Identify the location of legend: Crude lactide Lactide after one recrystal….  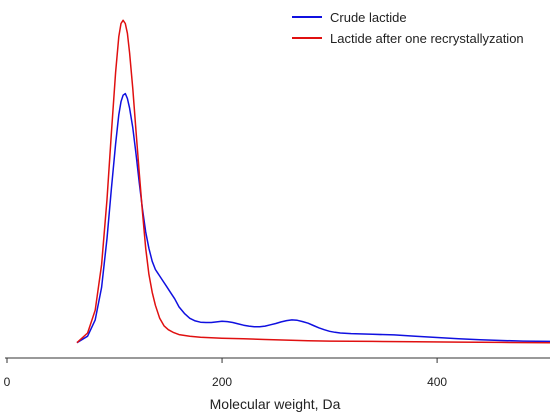
(408, 28).